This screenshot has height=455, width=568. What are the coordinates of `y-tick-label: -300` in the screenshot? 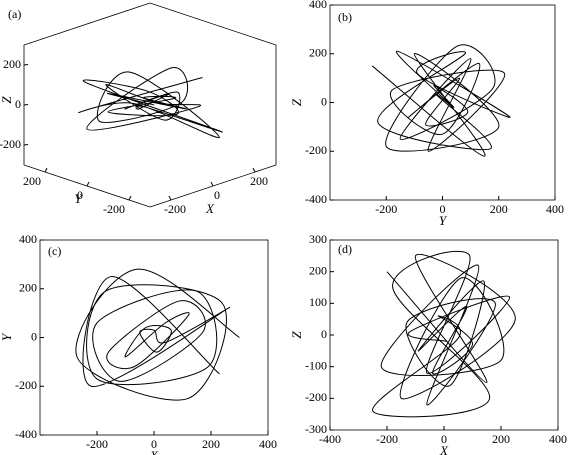 It's located at (316, 429).